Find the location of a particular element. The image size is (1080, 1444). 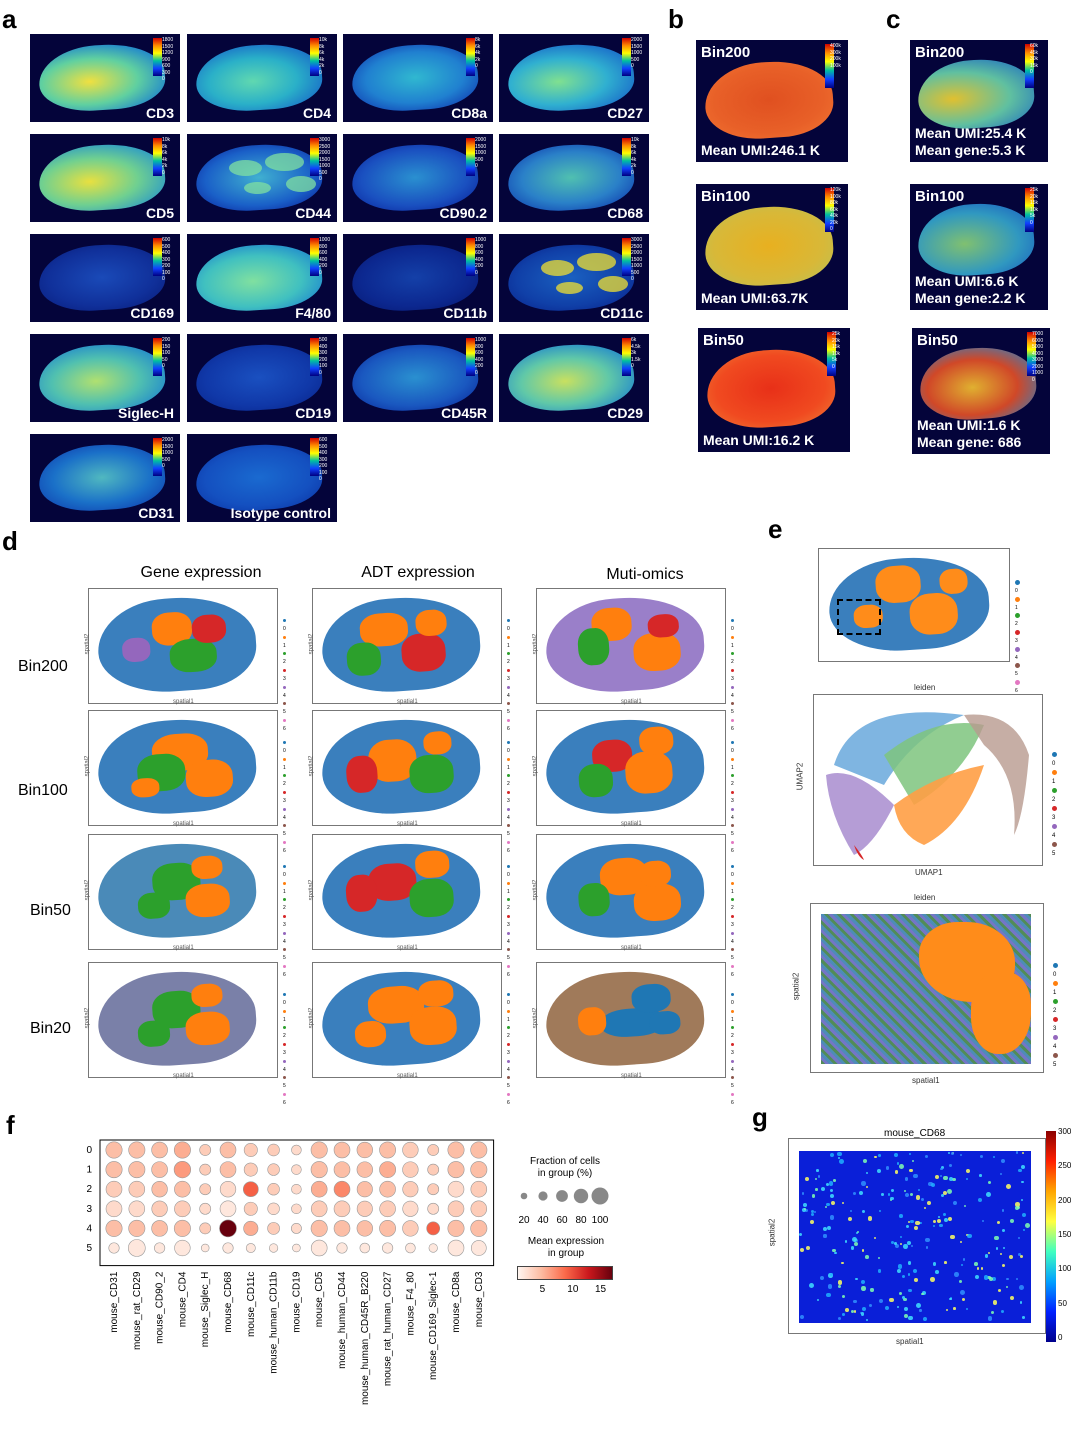

size-legend-label: 100 is located at coordinates (600, 1219).